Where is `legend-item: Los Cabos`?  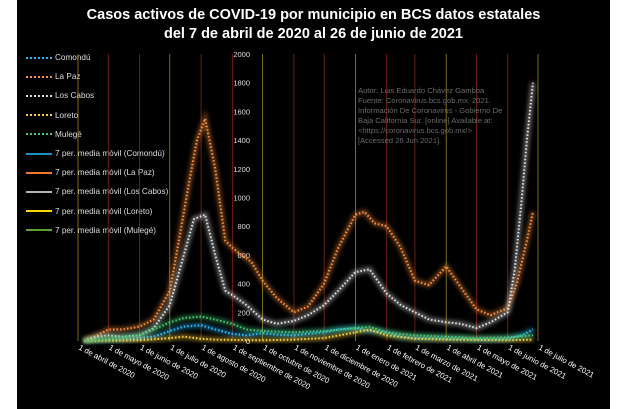
legend-item: Los Cabos is located at coordinates (126, 95).